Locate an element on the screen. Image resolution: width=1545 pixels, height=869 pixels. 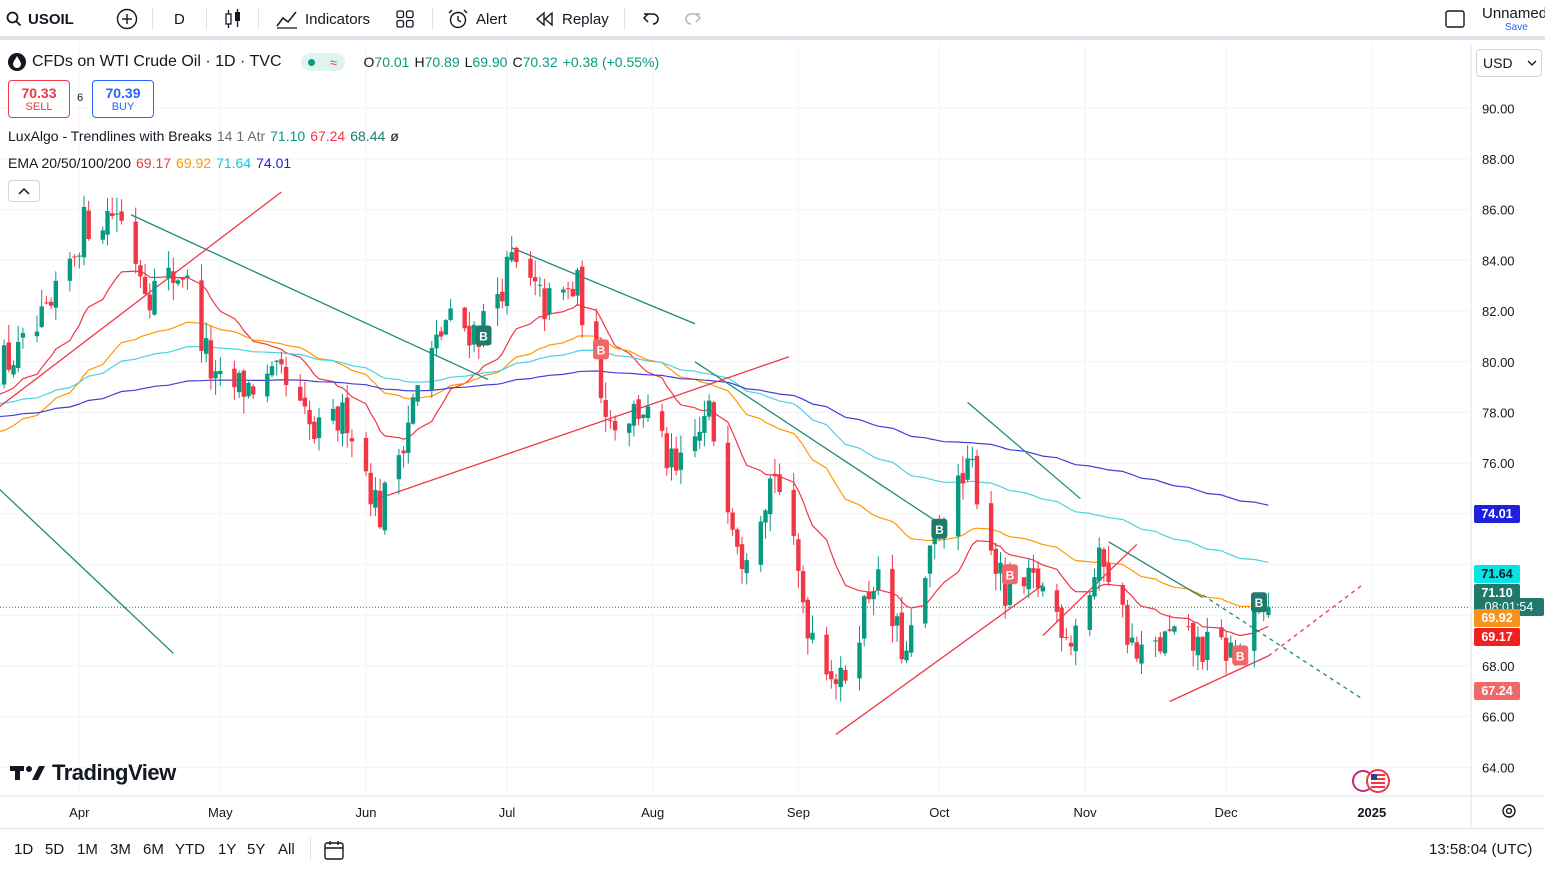
range-button-ytd: YTD is located at coordinates (190, 849).